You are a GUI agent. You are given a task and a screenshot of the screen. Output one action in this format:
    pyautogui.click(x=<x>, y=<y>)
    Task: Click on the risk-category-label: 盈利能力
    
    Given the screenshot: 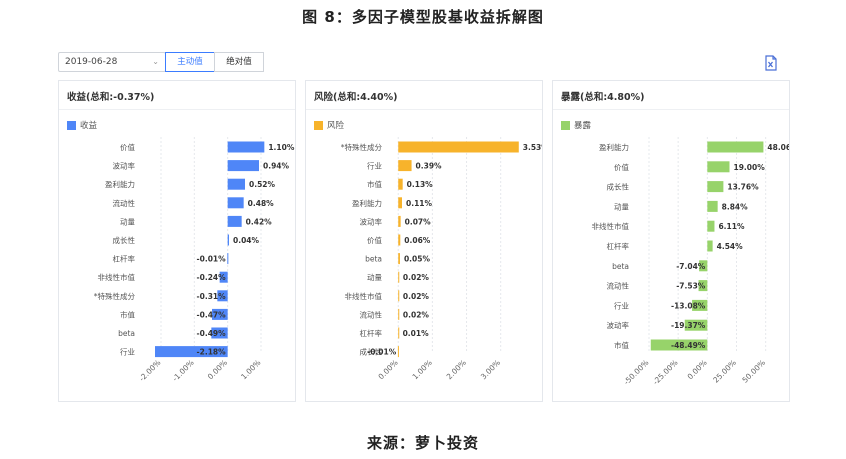 What is the action you would take?
    pyautogui.click(x=367, y=203)
    